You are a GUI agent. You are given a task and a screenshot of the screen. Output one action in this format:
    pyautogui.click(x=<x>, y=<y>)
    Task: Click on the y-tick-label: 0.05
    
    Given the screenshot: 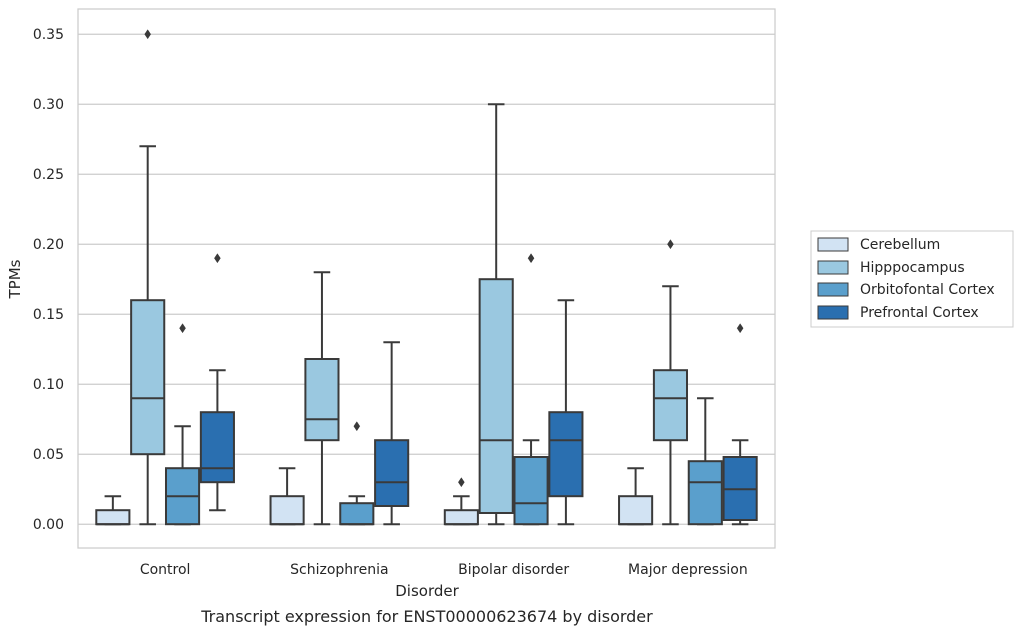 What is the action you would take?
    pyautogui.click(x=48, y=455)
    